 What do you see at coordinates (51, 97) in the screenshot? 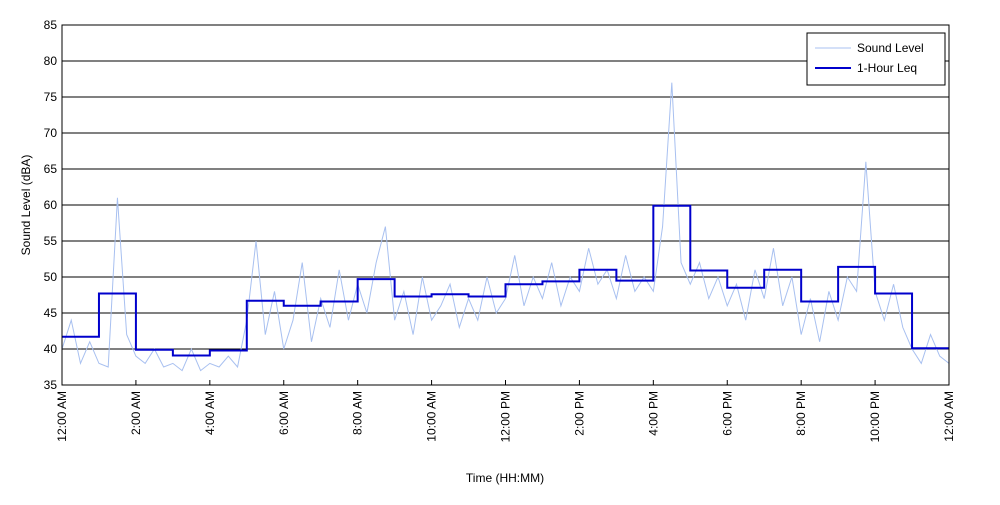
I see `y-tick-label: 75` at bounding box center [51, 97].